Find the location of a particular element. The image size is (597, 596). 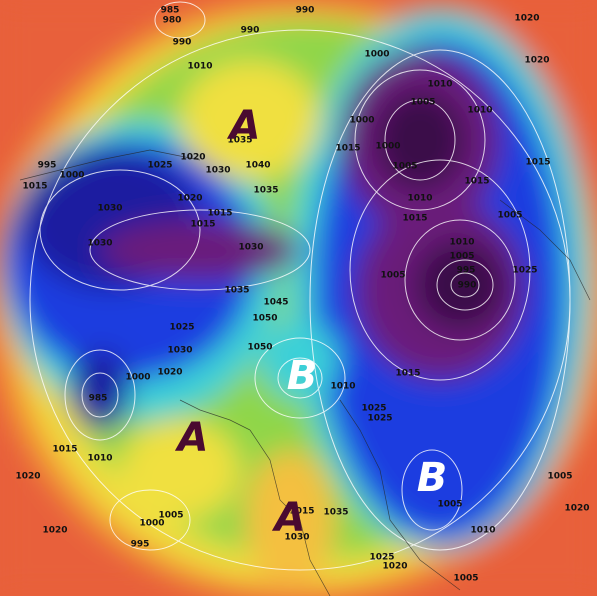

isobar-label: 980 is located at coordinates (172, 21).